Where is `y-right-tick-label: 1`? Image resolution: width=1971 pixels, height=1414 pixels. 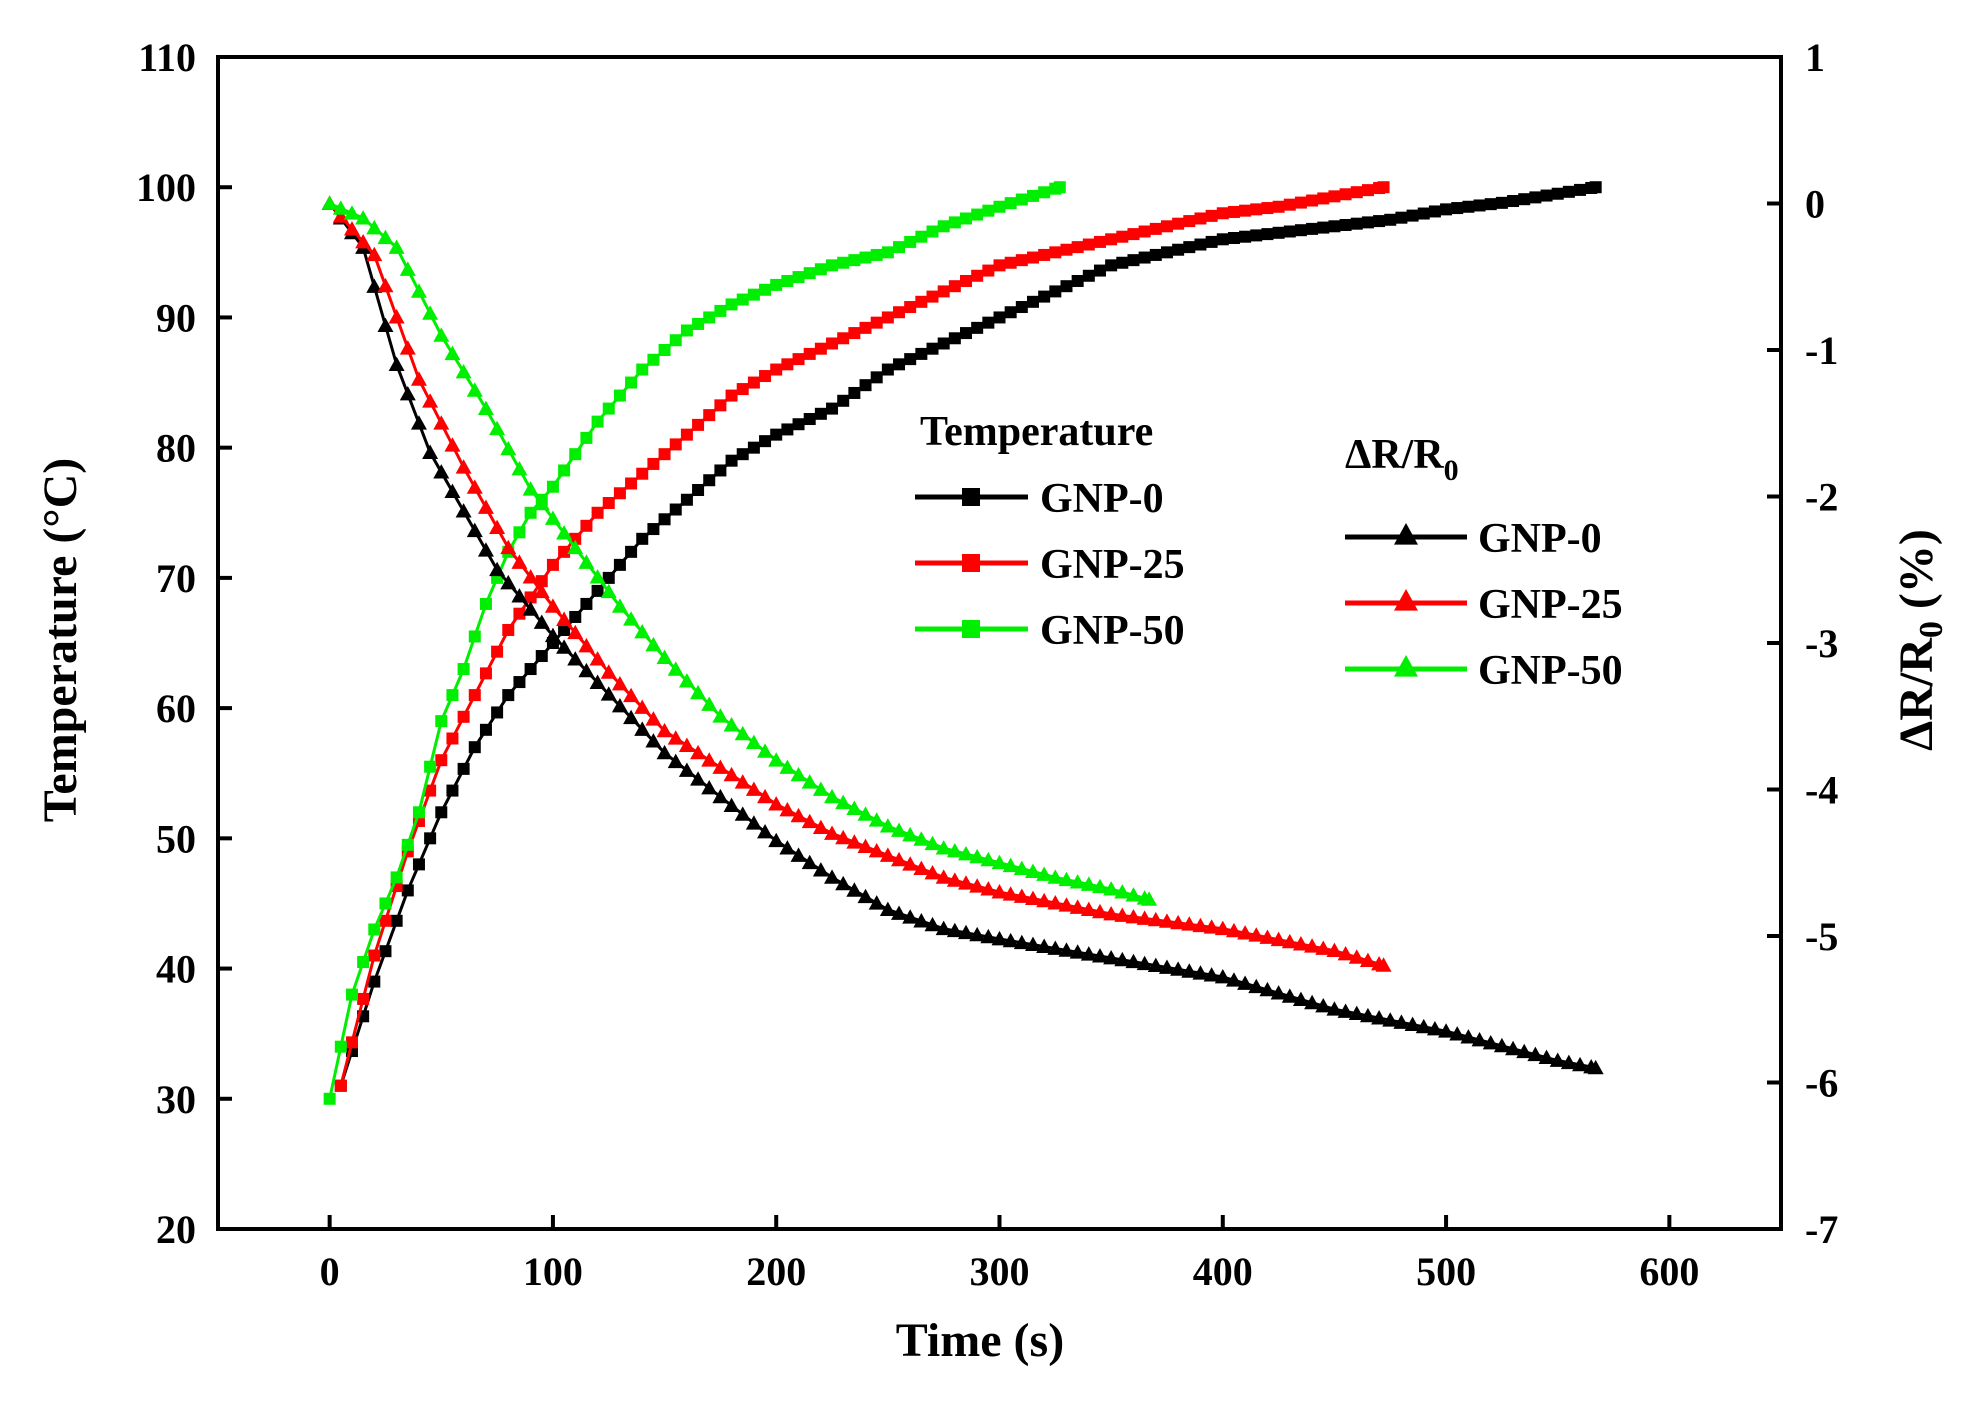
y-right-tick-label: 1 is located at coordinates (1815, 57).